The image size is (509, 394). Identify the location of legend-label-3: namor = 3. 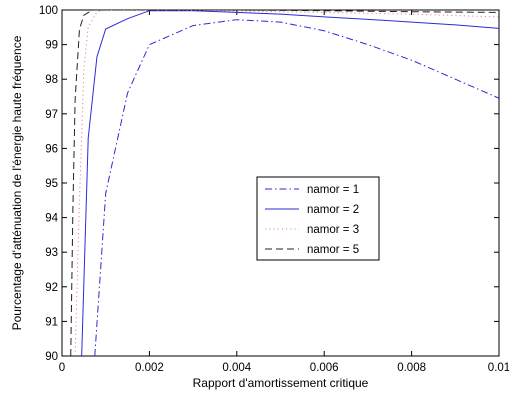
(333, 230).